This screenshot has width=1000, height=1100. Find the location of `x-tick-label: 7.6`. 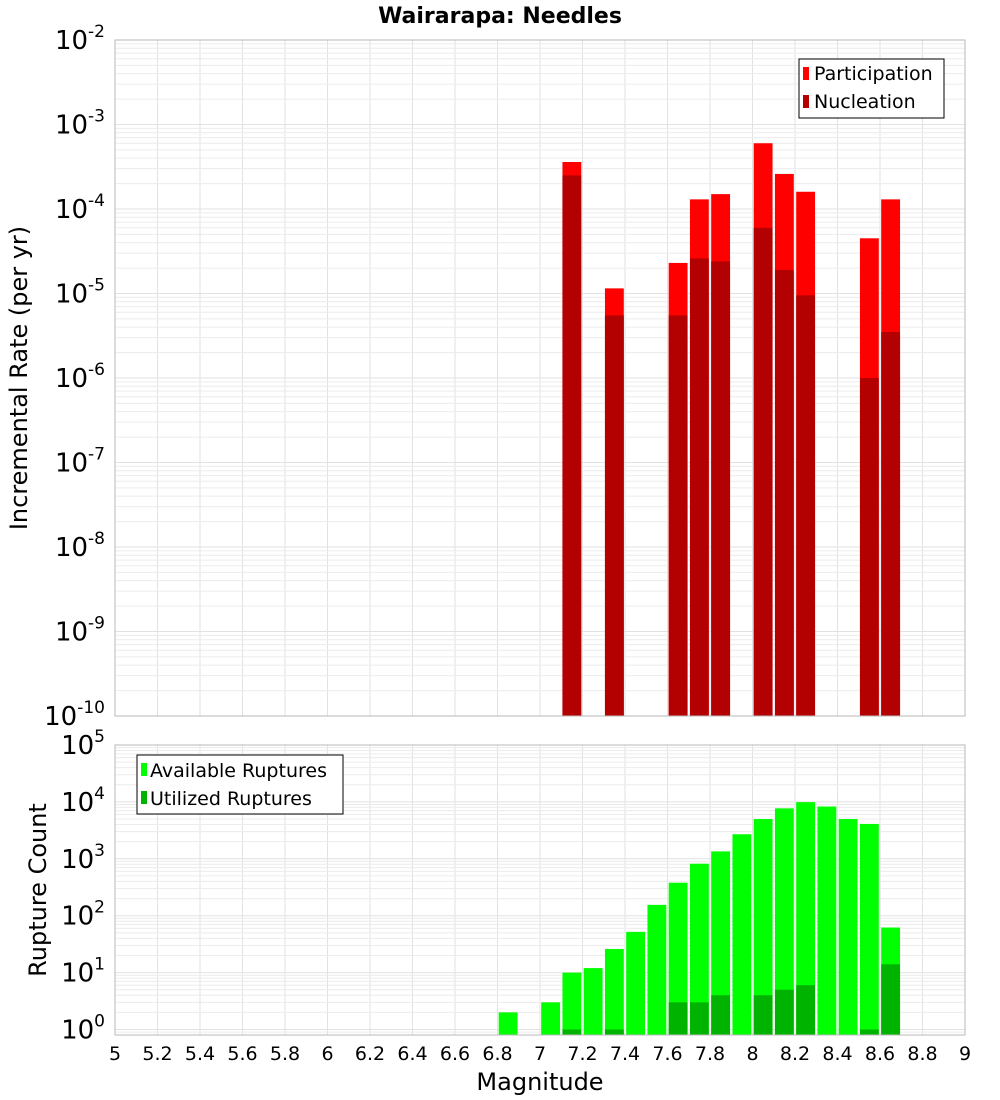

x-tick-label: 7.6 is located at coordinates (667, 1054).